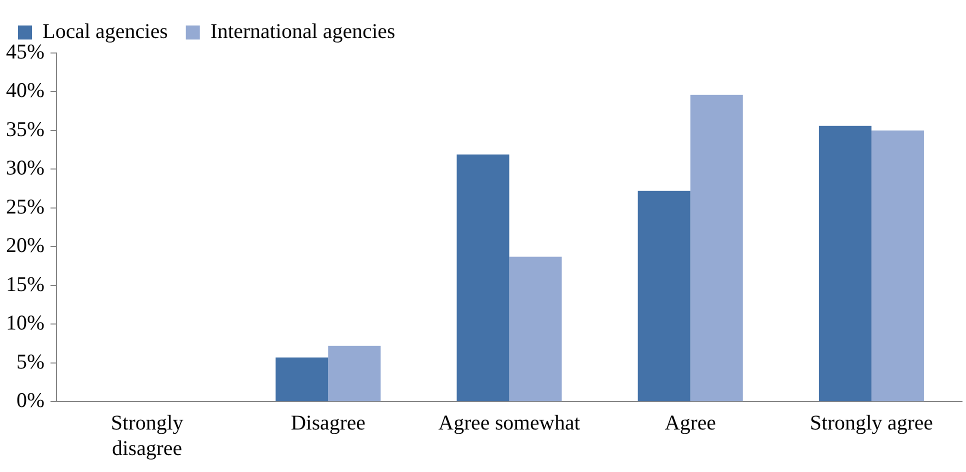 Image resolution: width=966 pixels, height=472 pixels. I want to click on legend-label: Local agencies, so click(105, 31).